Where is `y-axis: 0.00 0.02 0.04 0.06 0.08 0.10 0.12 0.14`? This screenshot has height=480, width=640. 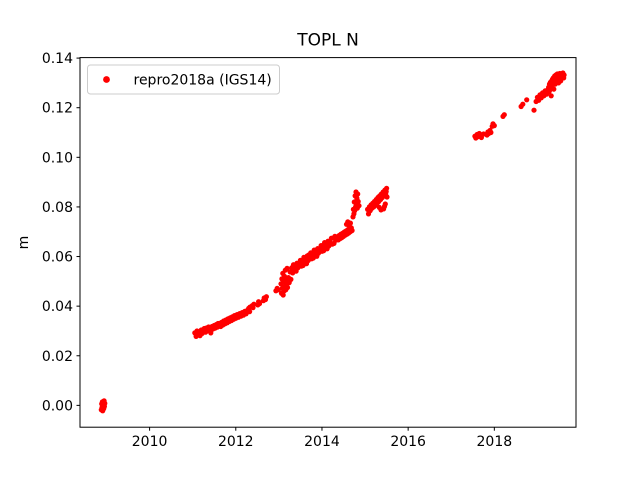 y-axis: 0.00 0.02 0.04 0.06 0.08 0.10 0.12 0.14 is located at coordinates (61, 232).